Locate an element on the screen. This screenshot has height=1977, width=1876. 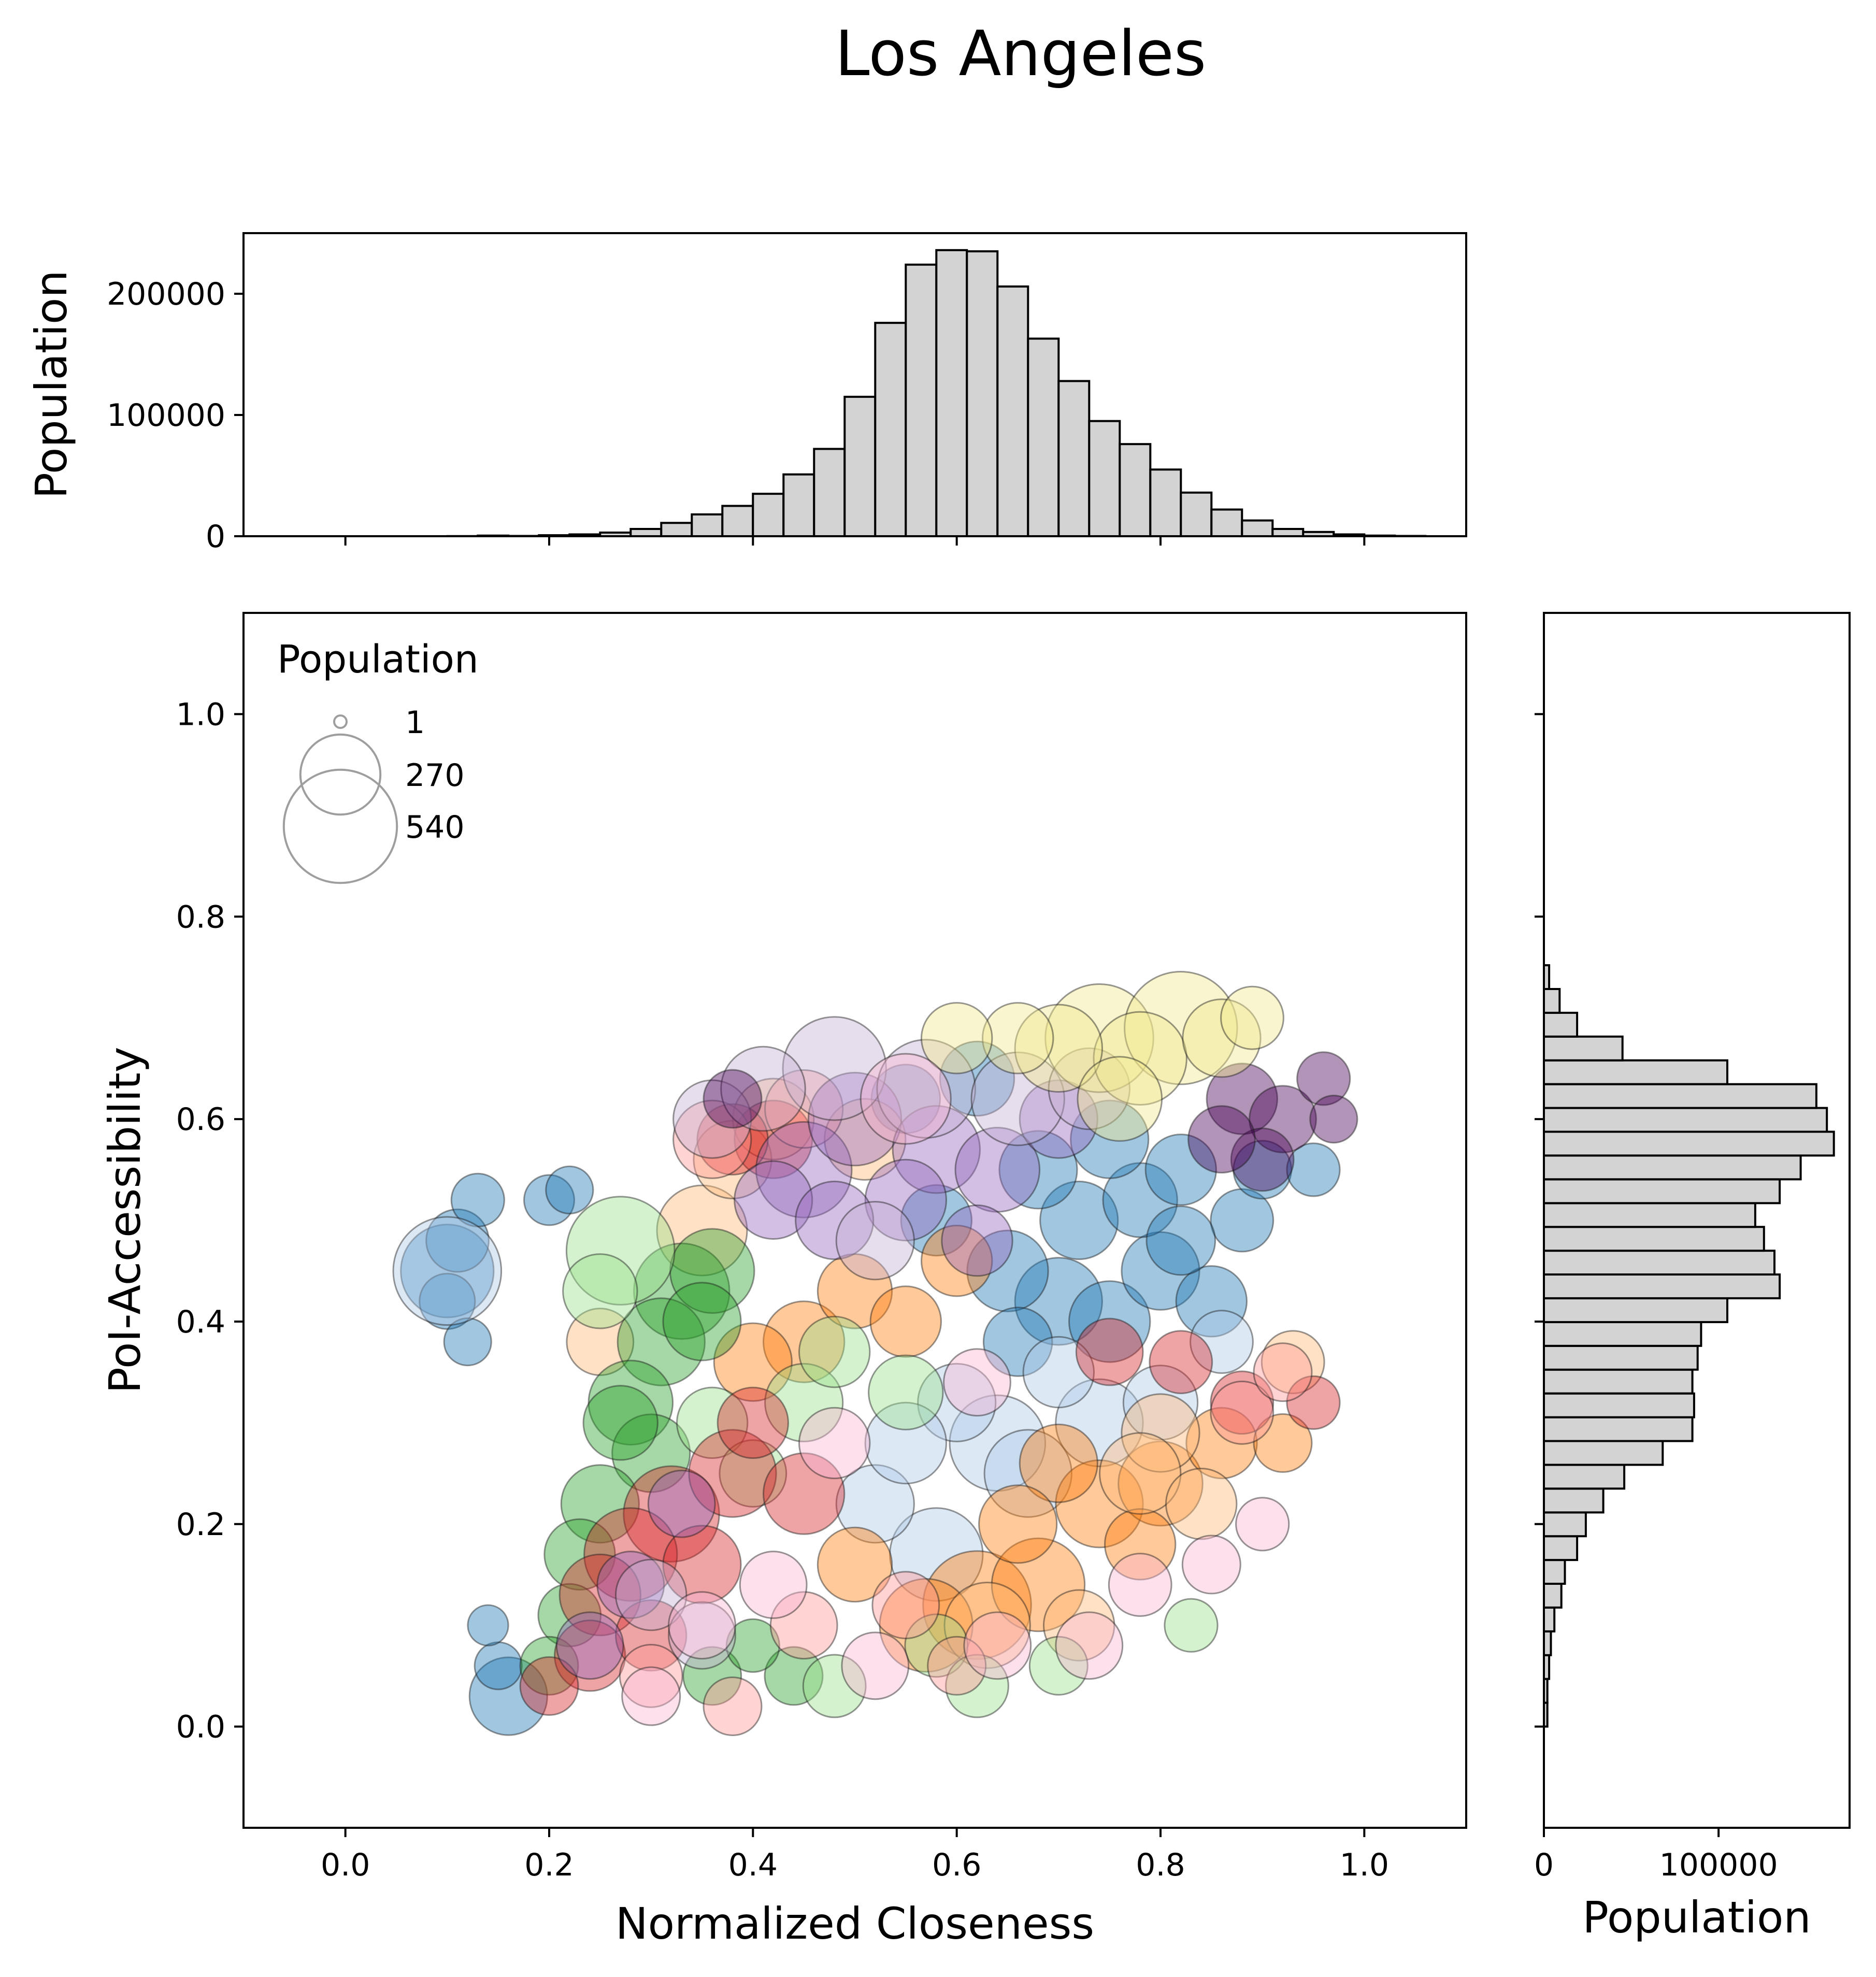
top-histogram-y-ticks: 0 100000 200000 is located at coordinates (175, 415).